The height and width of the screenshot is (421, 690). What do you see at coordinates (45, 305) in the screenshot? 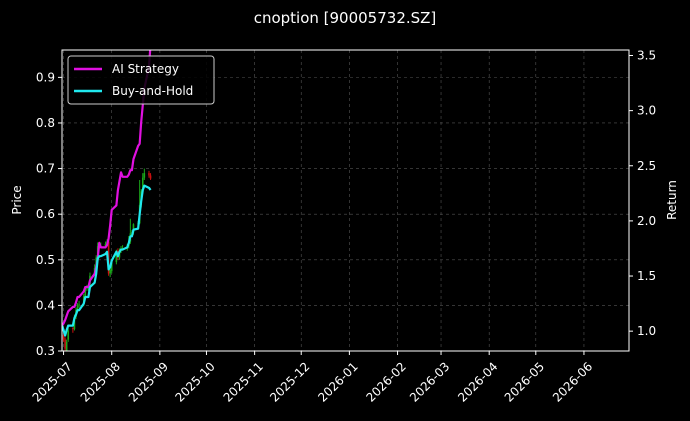
I see `y-tick-label-left: 0.4` at bounding box center [45, 305].